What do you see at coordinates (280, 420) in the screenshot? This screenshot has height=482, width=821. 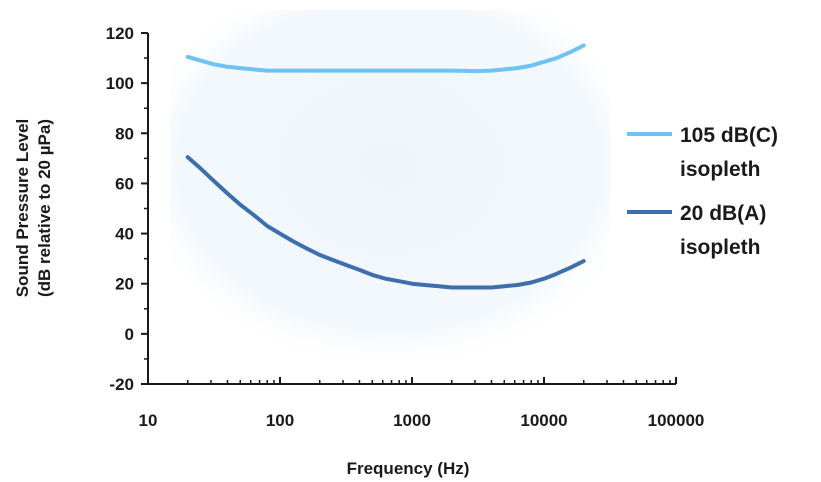 I see `x-tick-label: 100` at bounding box center [280, 420].